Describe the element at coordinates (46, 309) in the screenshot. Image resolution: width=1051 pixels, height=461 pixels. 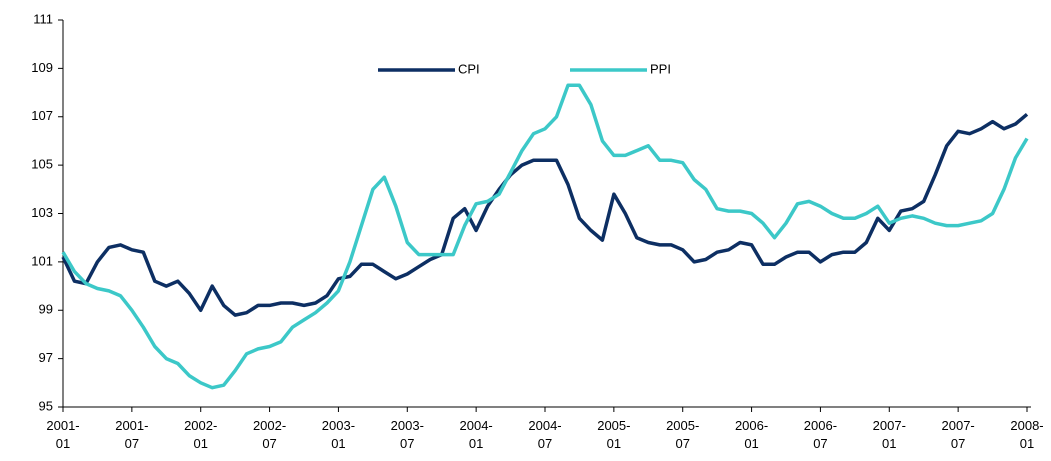
I see `y-tick-label: 99` at that location.